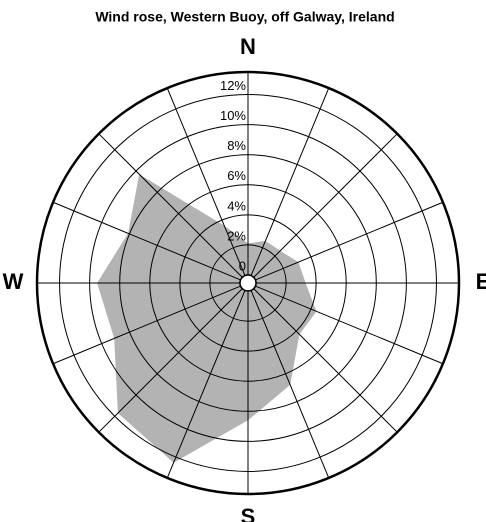 This screenshot has width=486, height=522. I want to click on direction-label: W, so click(13, 281).